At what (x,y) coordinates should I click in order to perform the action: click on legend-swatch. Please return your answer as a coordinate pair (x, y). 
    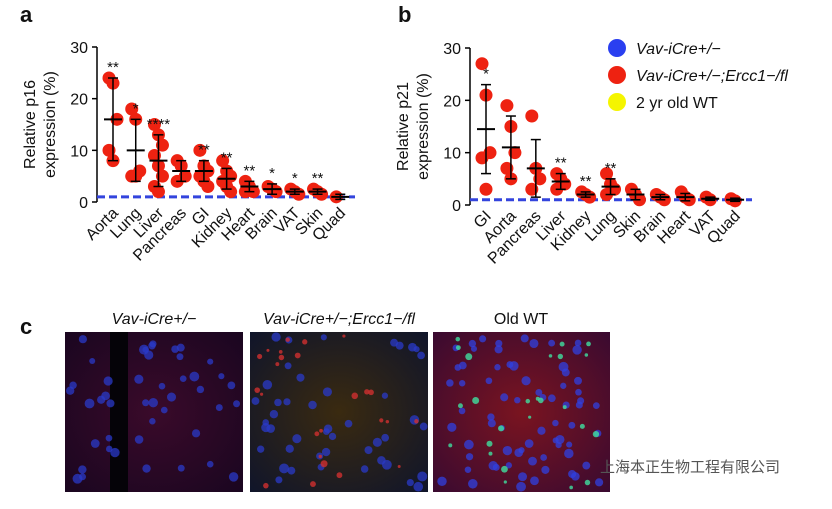
    Looking at the image, I should click on (617, 75).